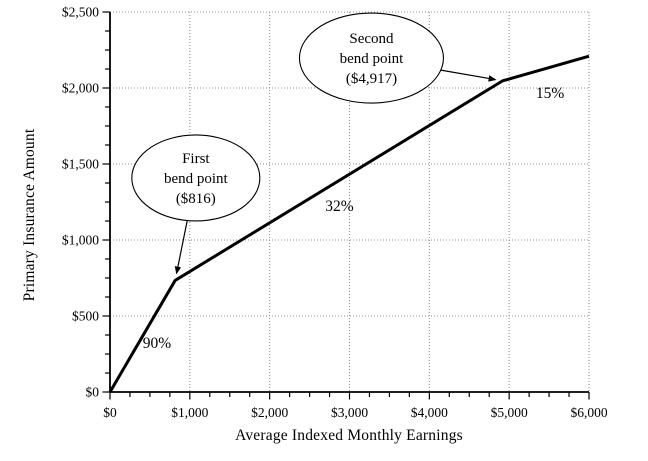 Image resolution: width=648 pixels, height=461 pixels. I want to click on y-tick-label: $1,500, so click(80, 164).